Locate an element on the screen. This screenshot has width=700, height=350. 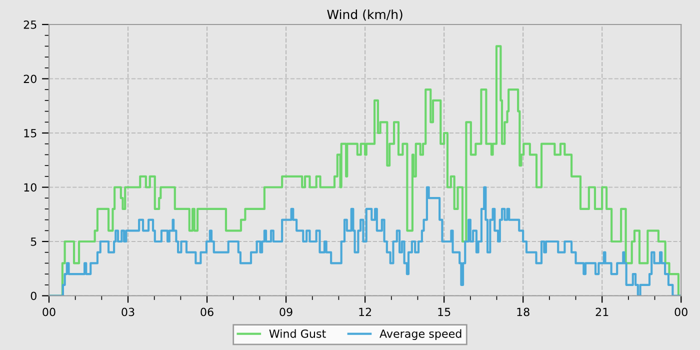
y-tick-label: 0 is located at coordinates (33, 296).